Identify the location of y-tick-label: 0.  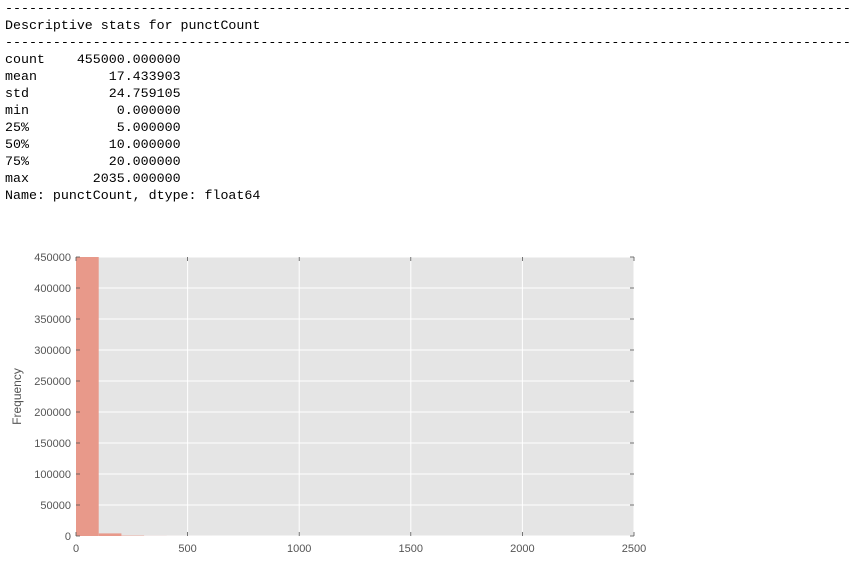
(68, 537).